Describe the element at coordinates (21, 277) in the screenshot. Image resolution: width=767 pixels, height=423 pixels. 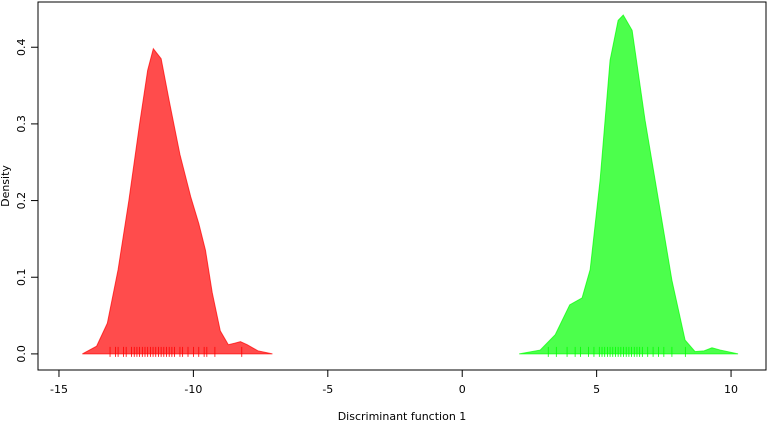
I see `y-tick-label: 0.1` at that location.